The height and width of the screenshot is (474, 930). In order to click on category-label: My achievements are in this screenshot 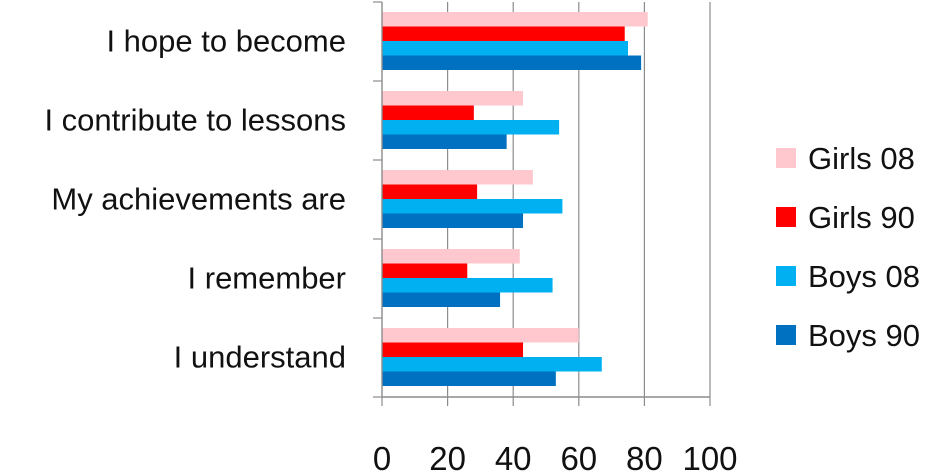, I will do `click(198, 199)`.